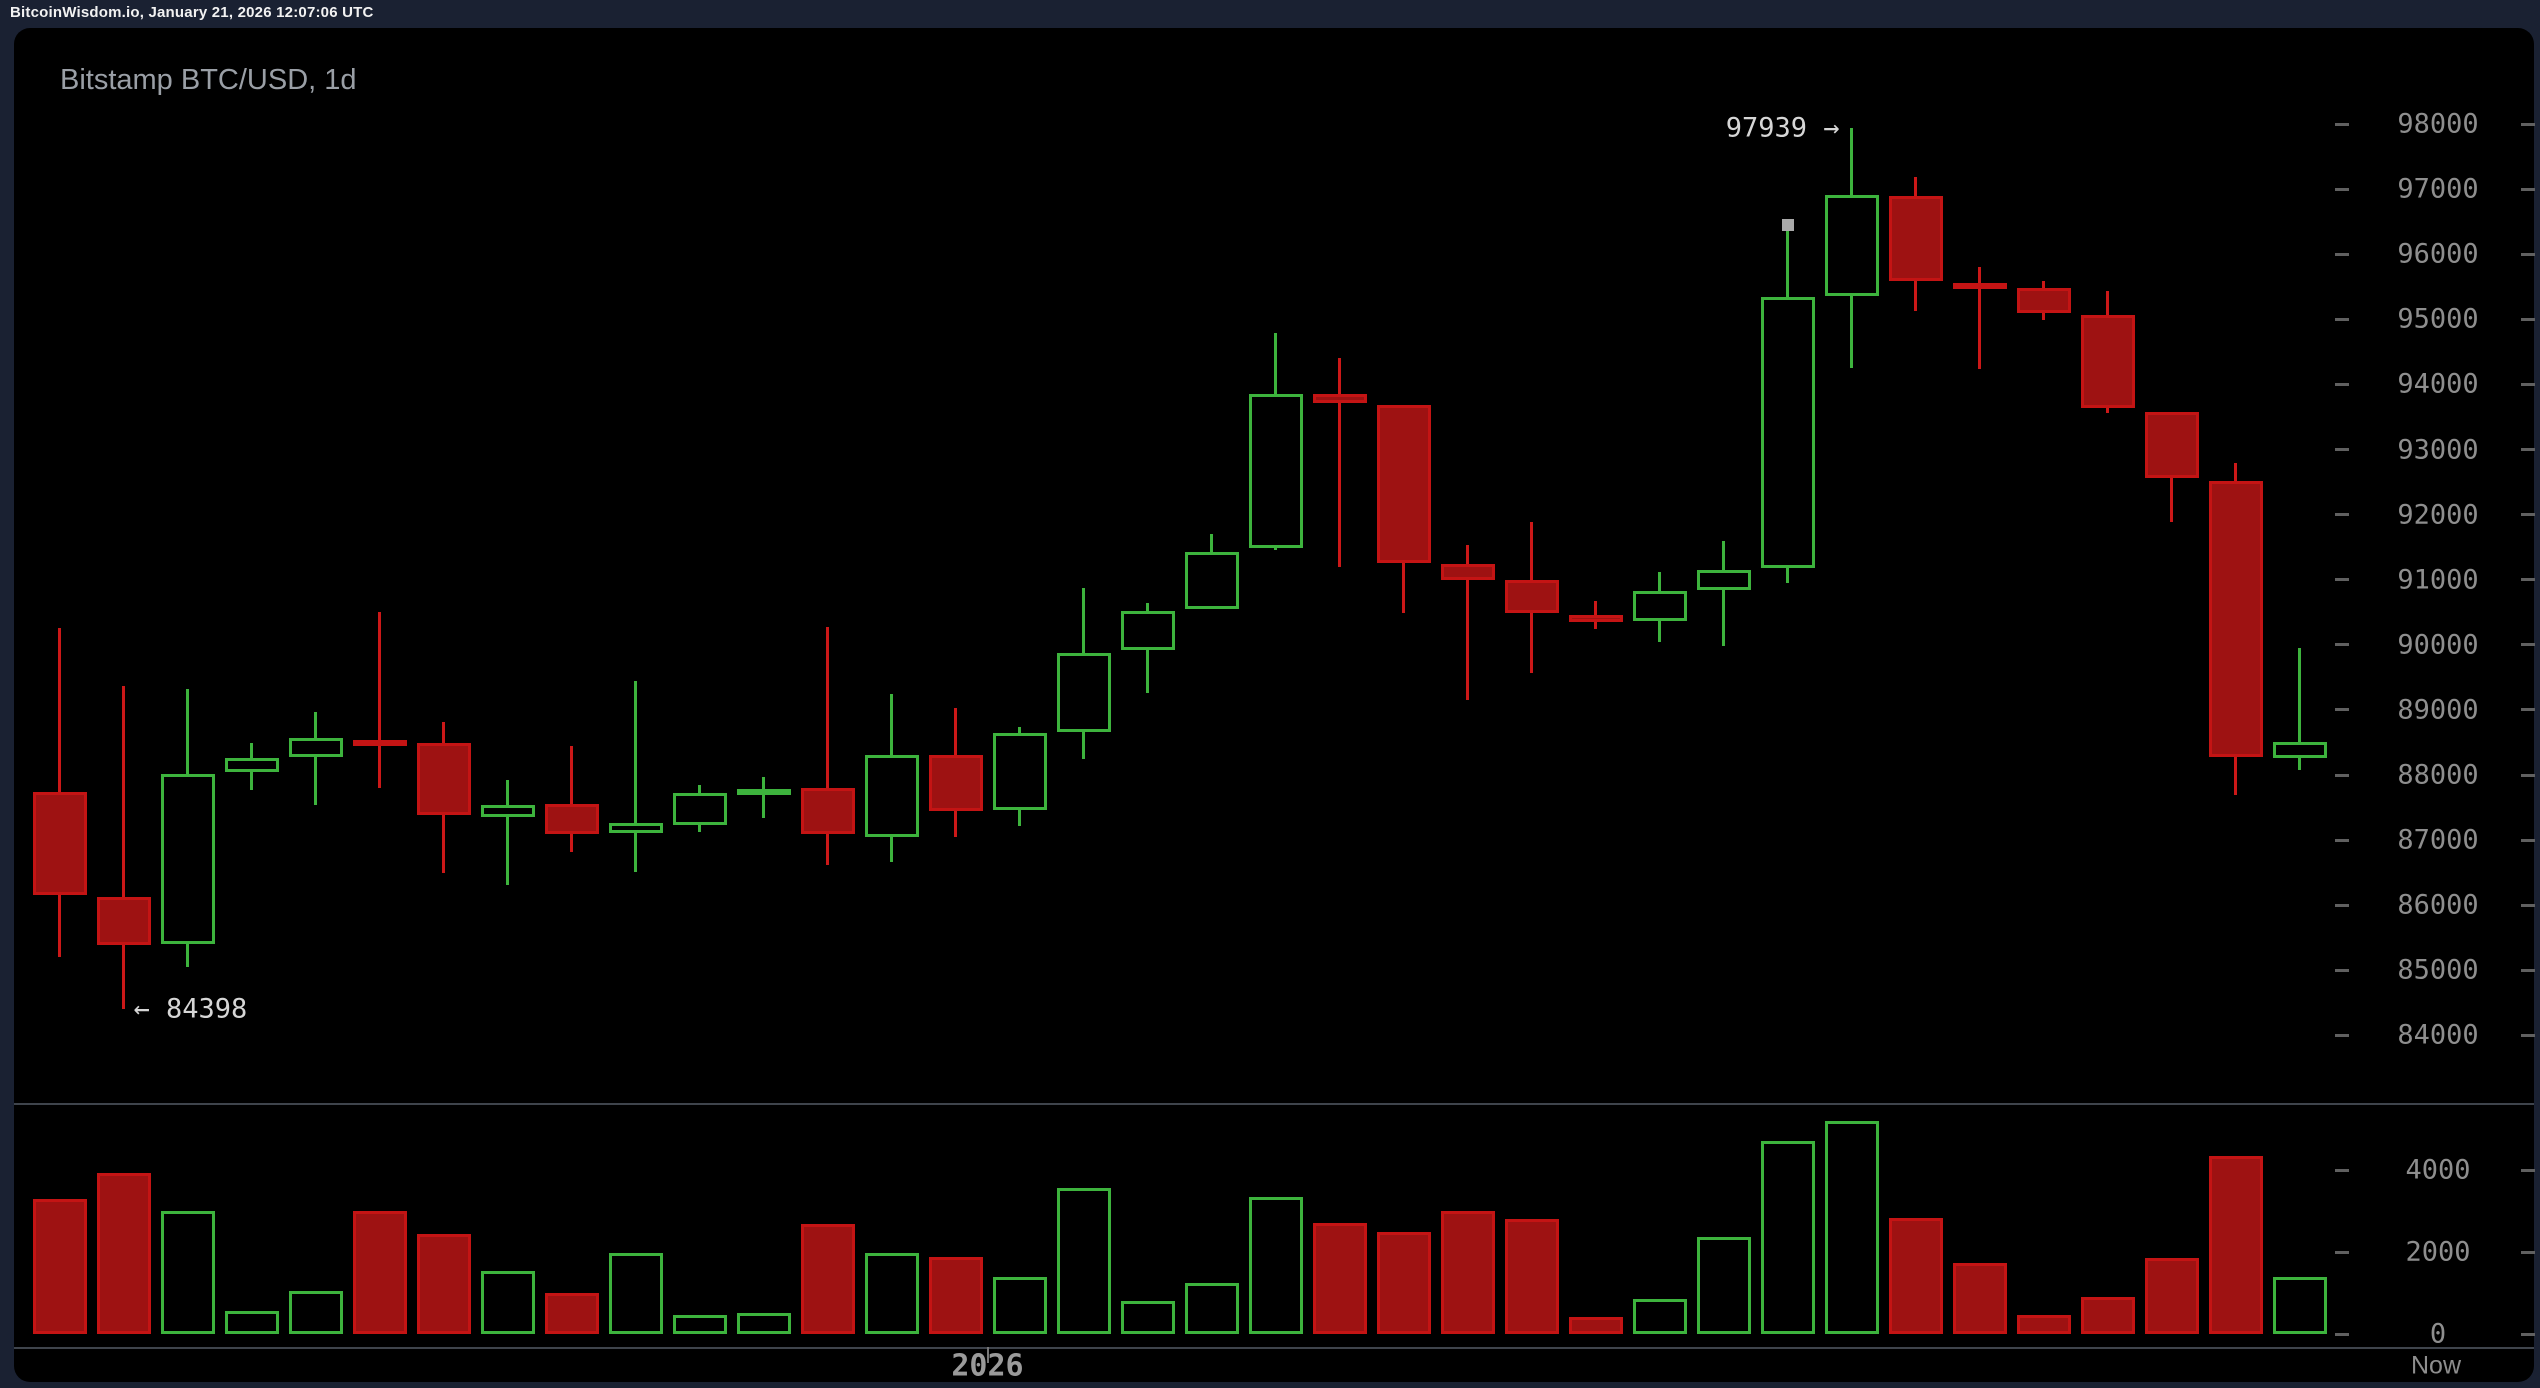 The width and height of the screenshot is (2540, 1388). Describe the element at coordinates (1274, 1104) in the screenshot. I see `price-volume-separator` at that location.